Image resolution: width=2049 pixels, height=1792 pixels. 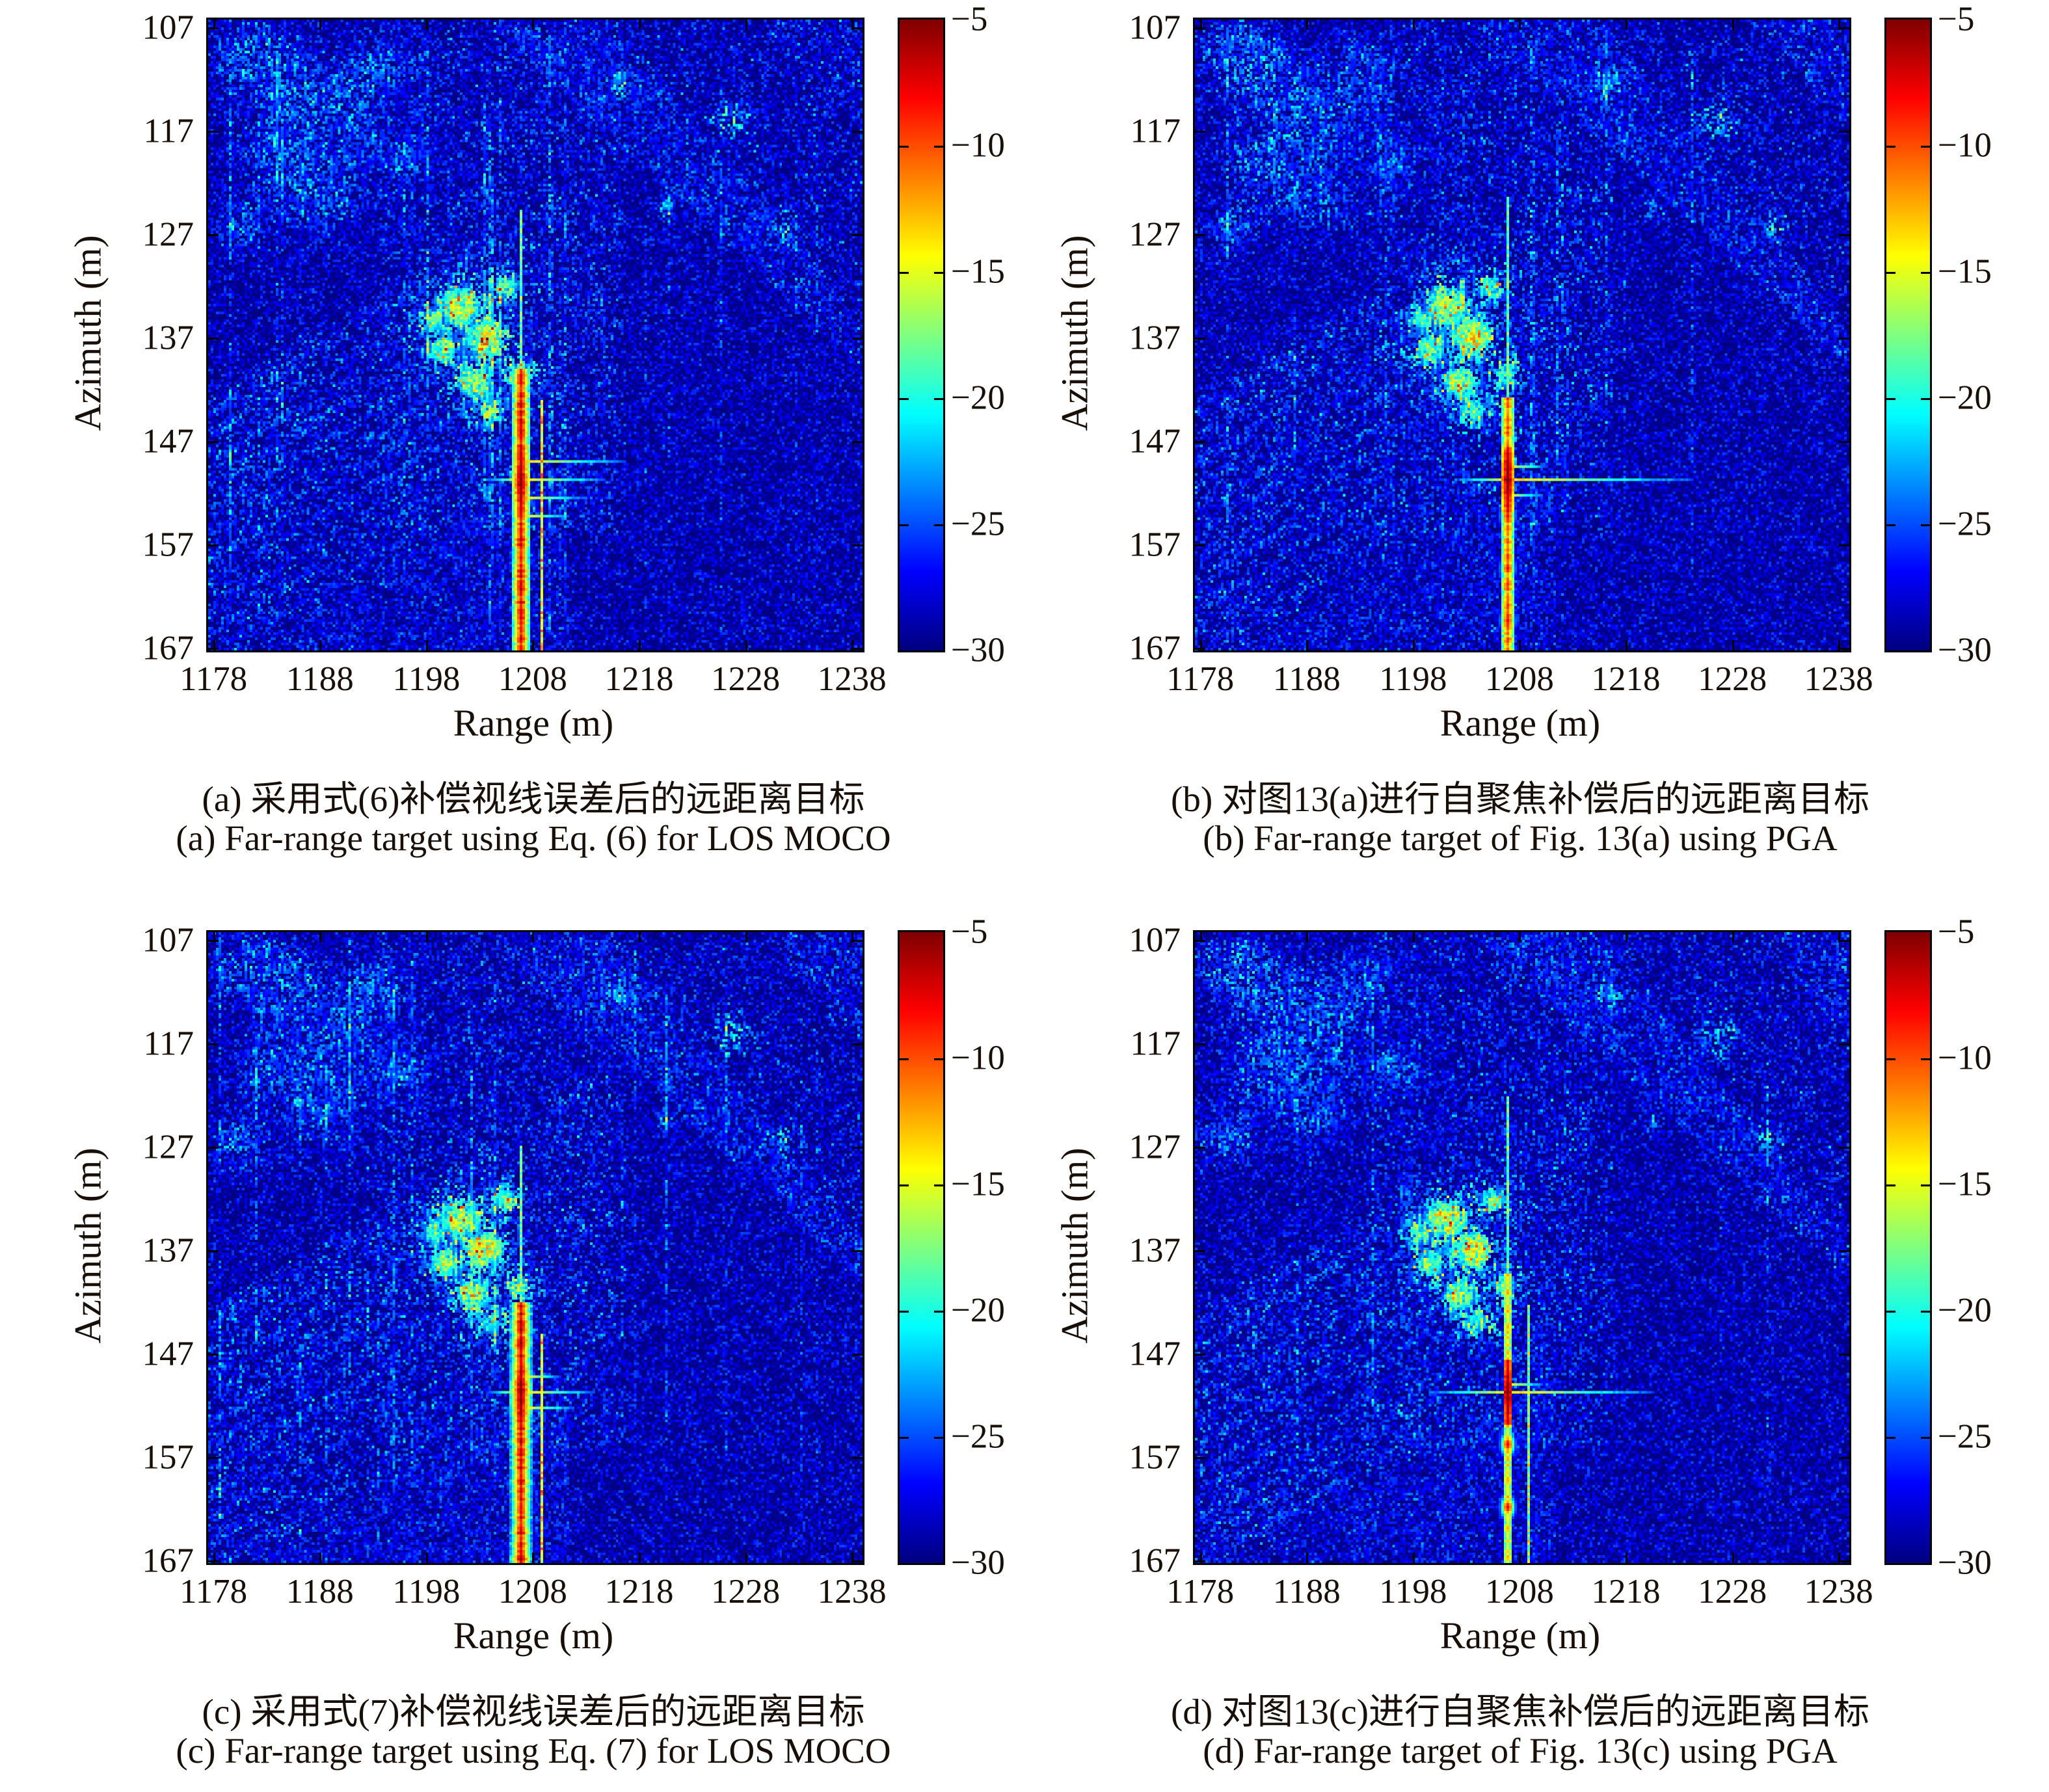 What do you see at coordinates (533, 1712) in the screenshot?
I see `caption-chinese: (c) 采用式(7)补偿视线误差后的远距离目标` at bounding box center [533, 1712].